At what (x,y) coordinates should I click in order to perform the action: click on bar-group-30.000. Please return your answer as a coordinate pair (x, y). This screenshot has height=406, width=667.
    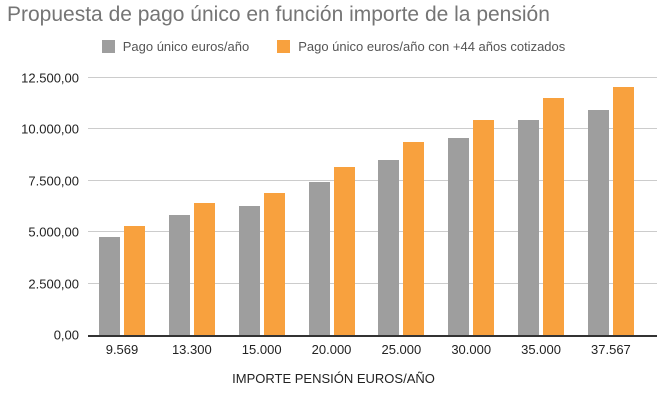
    Looking at the image, I should click on (471, 206).